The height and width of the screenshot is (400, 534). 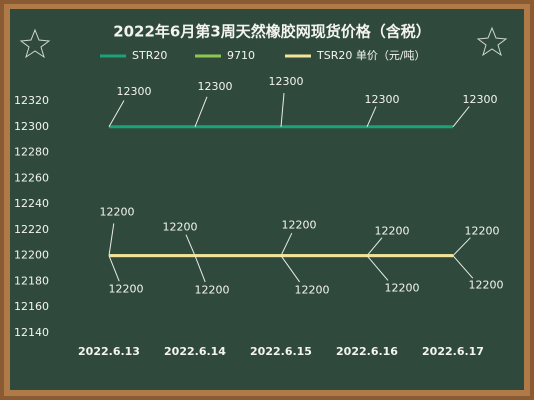 What do you see at coordinates (31, 126) in the screenshot?
I see `y-tick-label: 12300` at bounding box center [31, 126].